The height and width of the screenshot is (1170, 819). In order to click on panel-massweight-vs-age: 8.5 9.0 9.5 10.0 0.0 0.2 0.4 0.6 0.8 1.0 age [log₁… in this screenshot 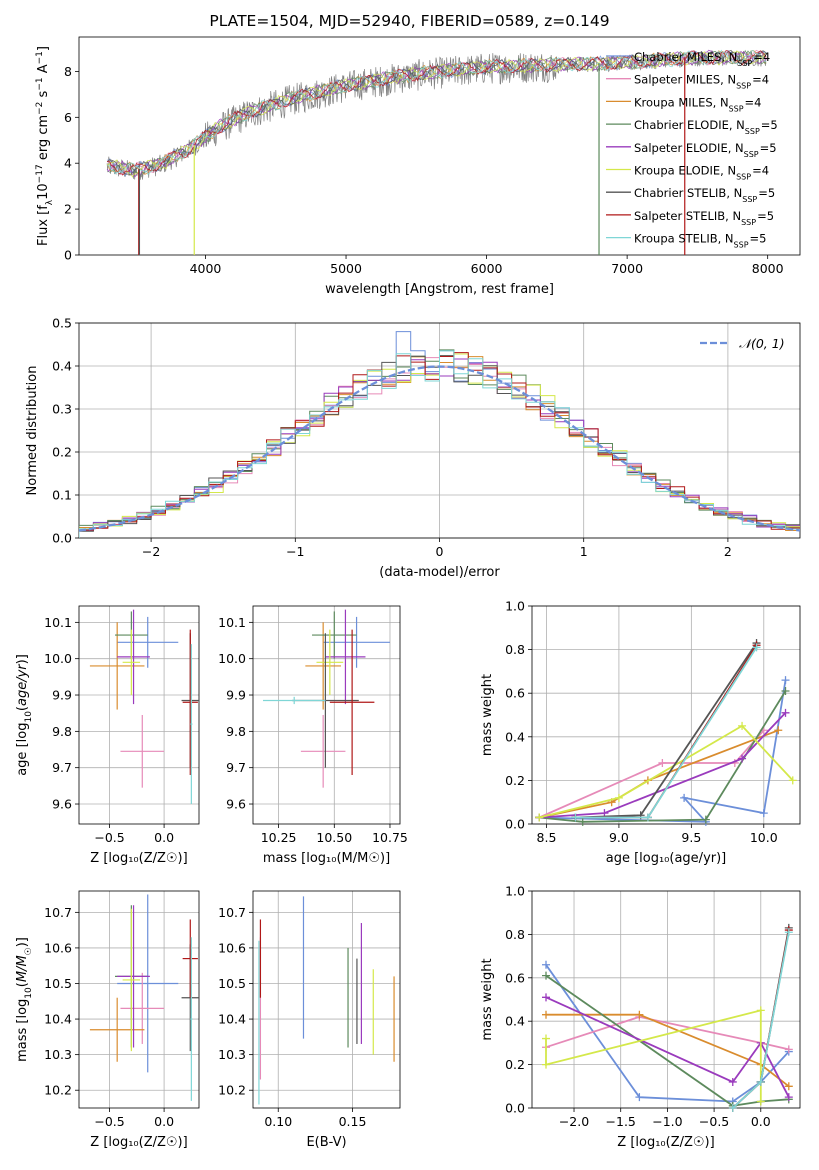, I will do `click(640, 732)`.